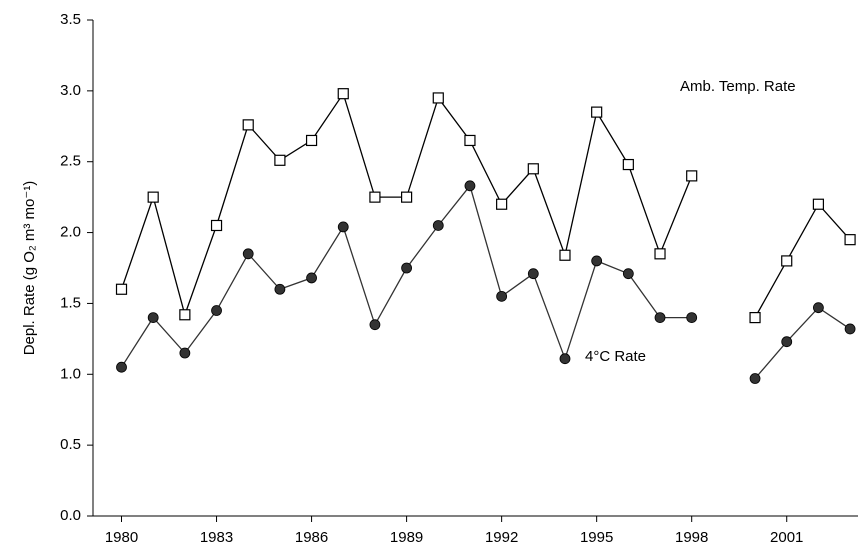  I want to click on x-tick-label: 1995, so click(596, 537).